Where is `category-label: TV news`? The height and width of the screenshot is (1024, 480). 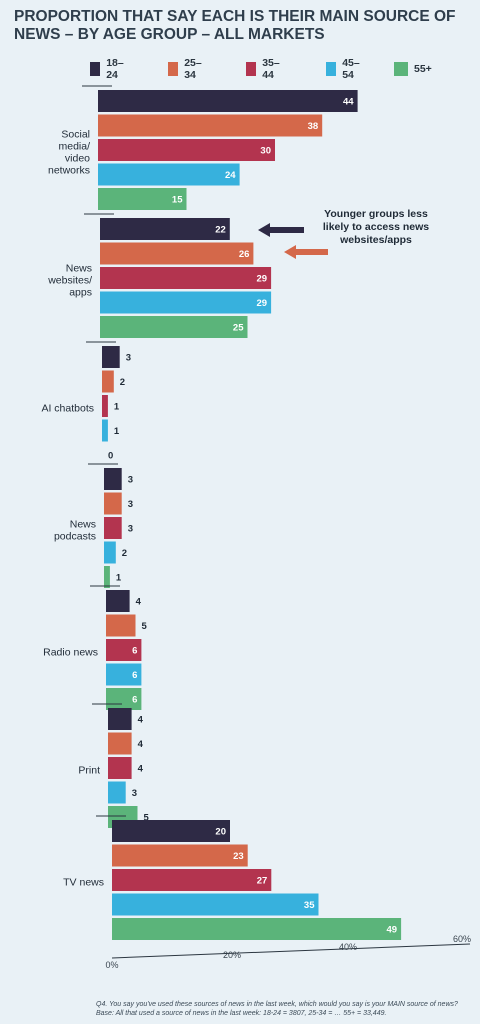
category-label: TV news is located at coordinates (83, 882).